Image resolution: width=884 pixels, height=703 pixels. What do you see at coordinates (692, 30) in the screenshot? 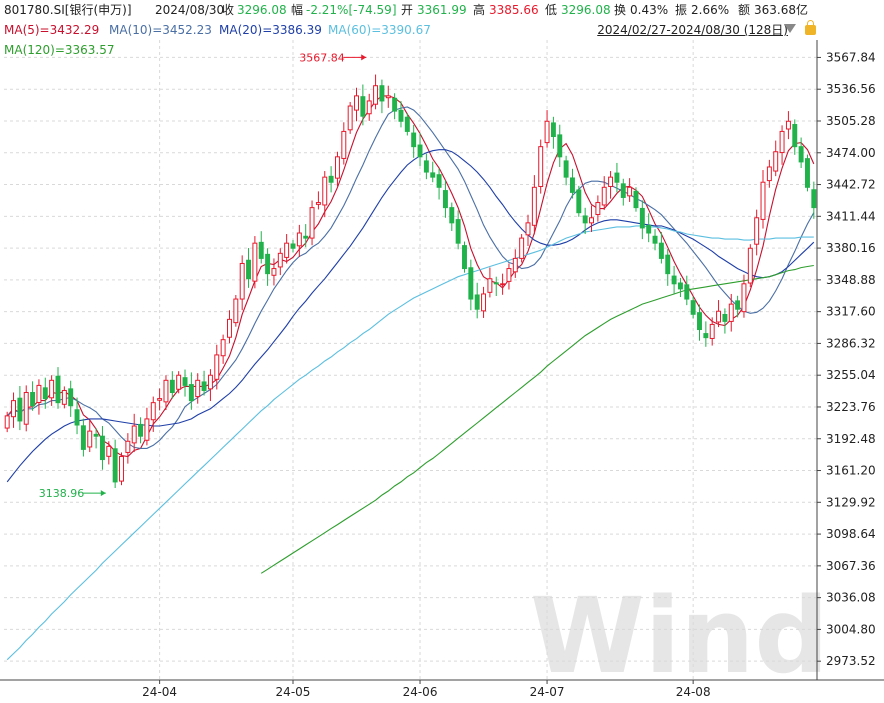
I see `date-range-selector: 2024/02/27-2024/08/30 (128日)` at bounding box center [692, 30].